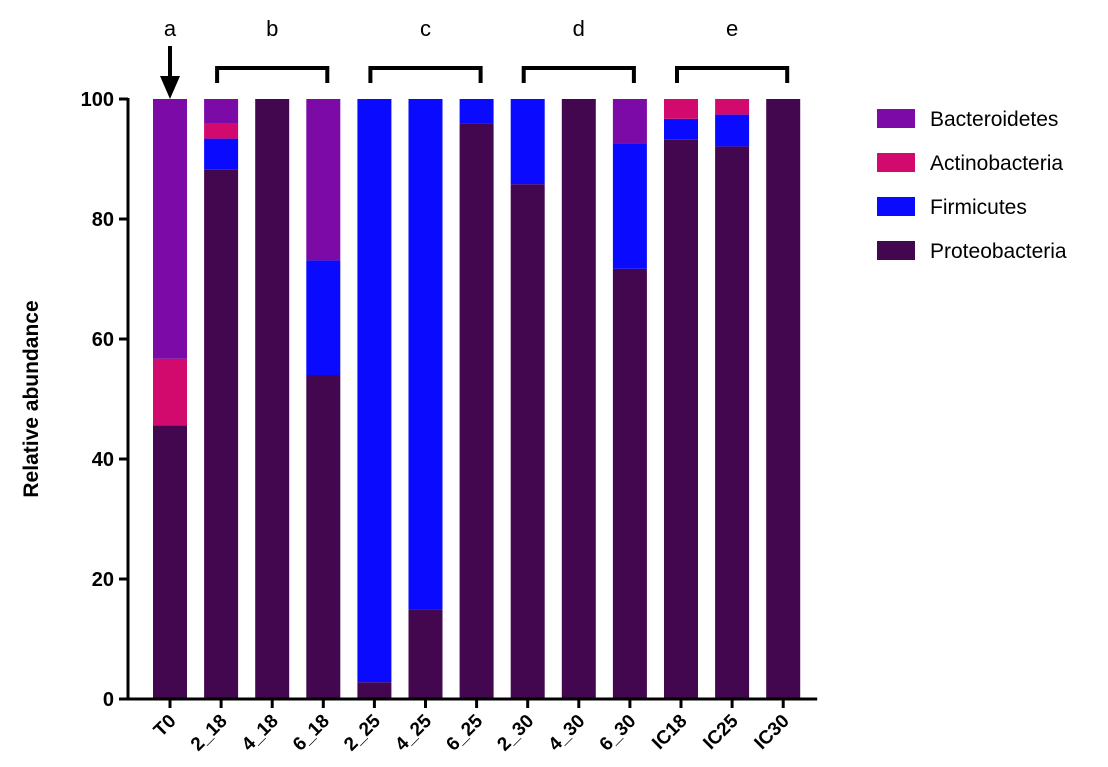 The height and width of the screenshot is (767, 1108). What do you see at coordinates (170, 562) in the screenshot?
I see `bar-t0-proteobacteria` at bounding box center [170, 562].